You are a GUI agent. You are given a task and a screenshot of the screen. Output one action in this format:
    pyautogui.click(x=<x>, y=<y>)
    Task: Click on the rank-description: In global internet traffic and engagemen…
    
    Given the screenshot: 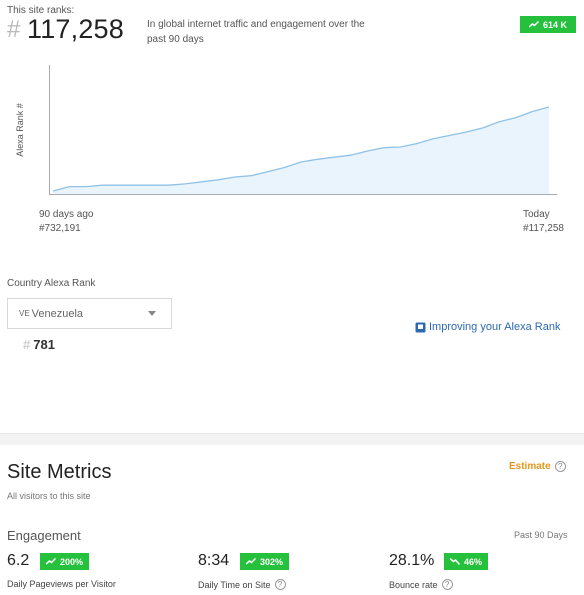 What is the action you would take?
    pyautogui.click(x=256, y=32)
    